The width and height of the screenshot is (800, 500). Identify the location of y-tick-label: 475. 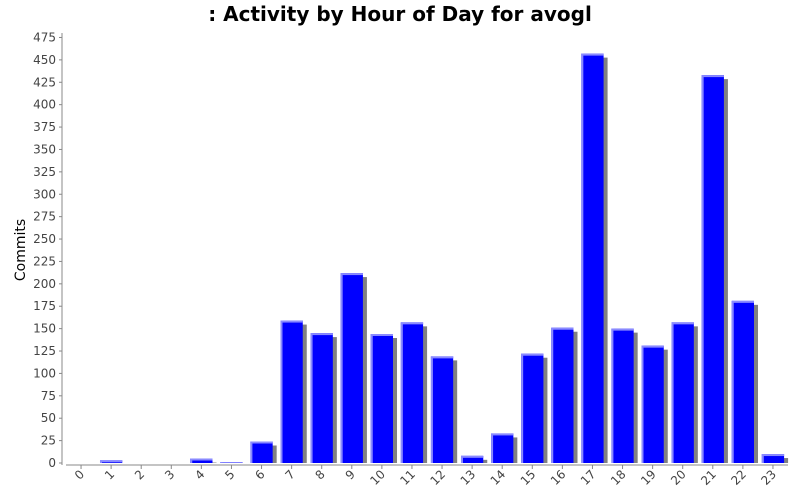
(44, 37).